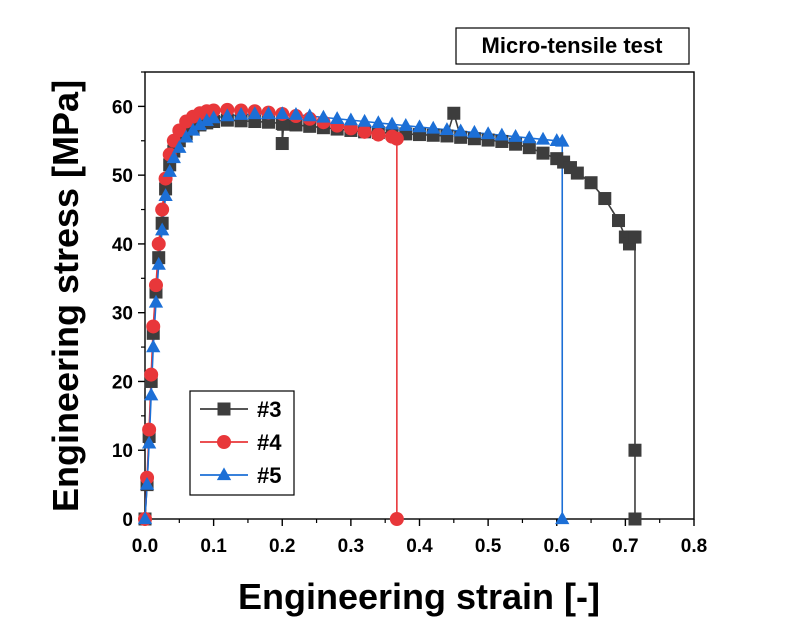 Image resolution: width=805 pixels, height=621 pixels. I want to click on x-tick-label: 0.2, so click(282, 546).